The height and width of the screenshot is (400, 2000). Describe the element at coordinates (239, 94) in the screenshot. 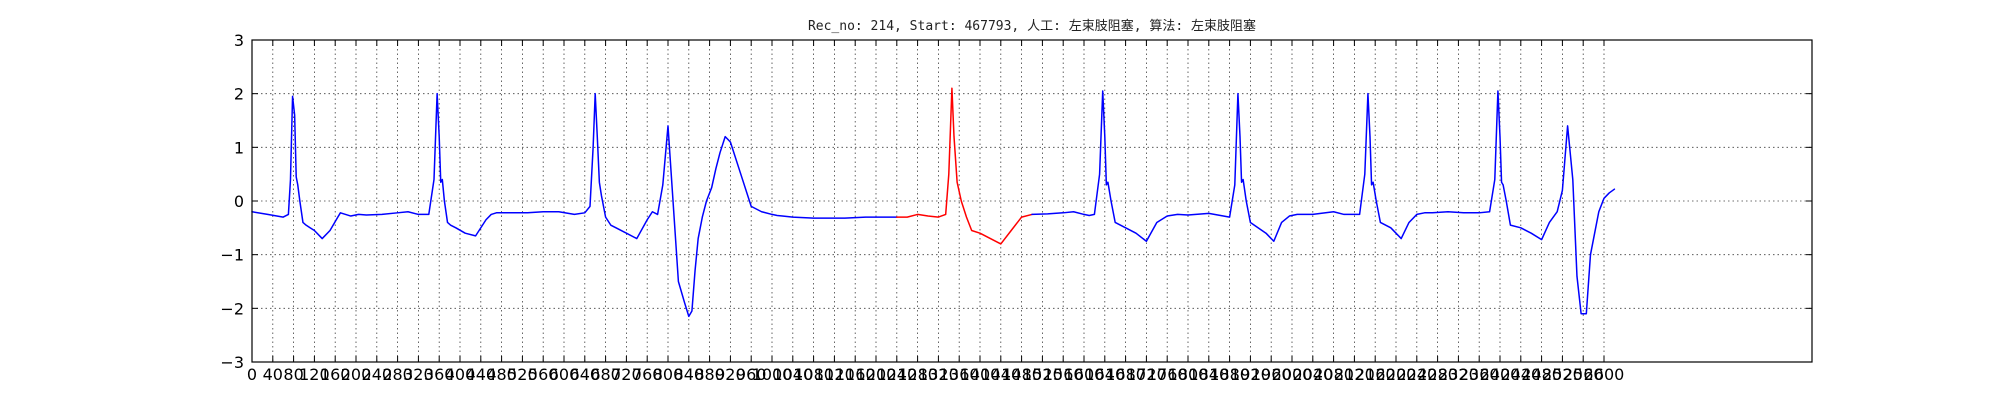

I see `y-tick-label: 2` at that location.